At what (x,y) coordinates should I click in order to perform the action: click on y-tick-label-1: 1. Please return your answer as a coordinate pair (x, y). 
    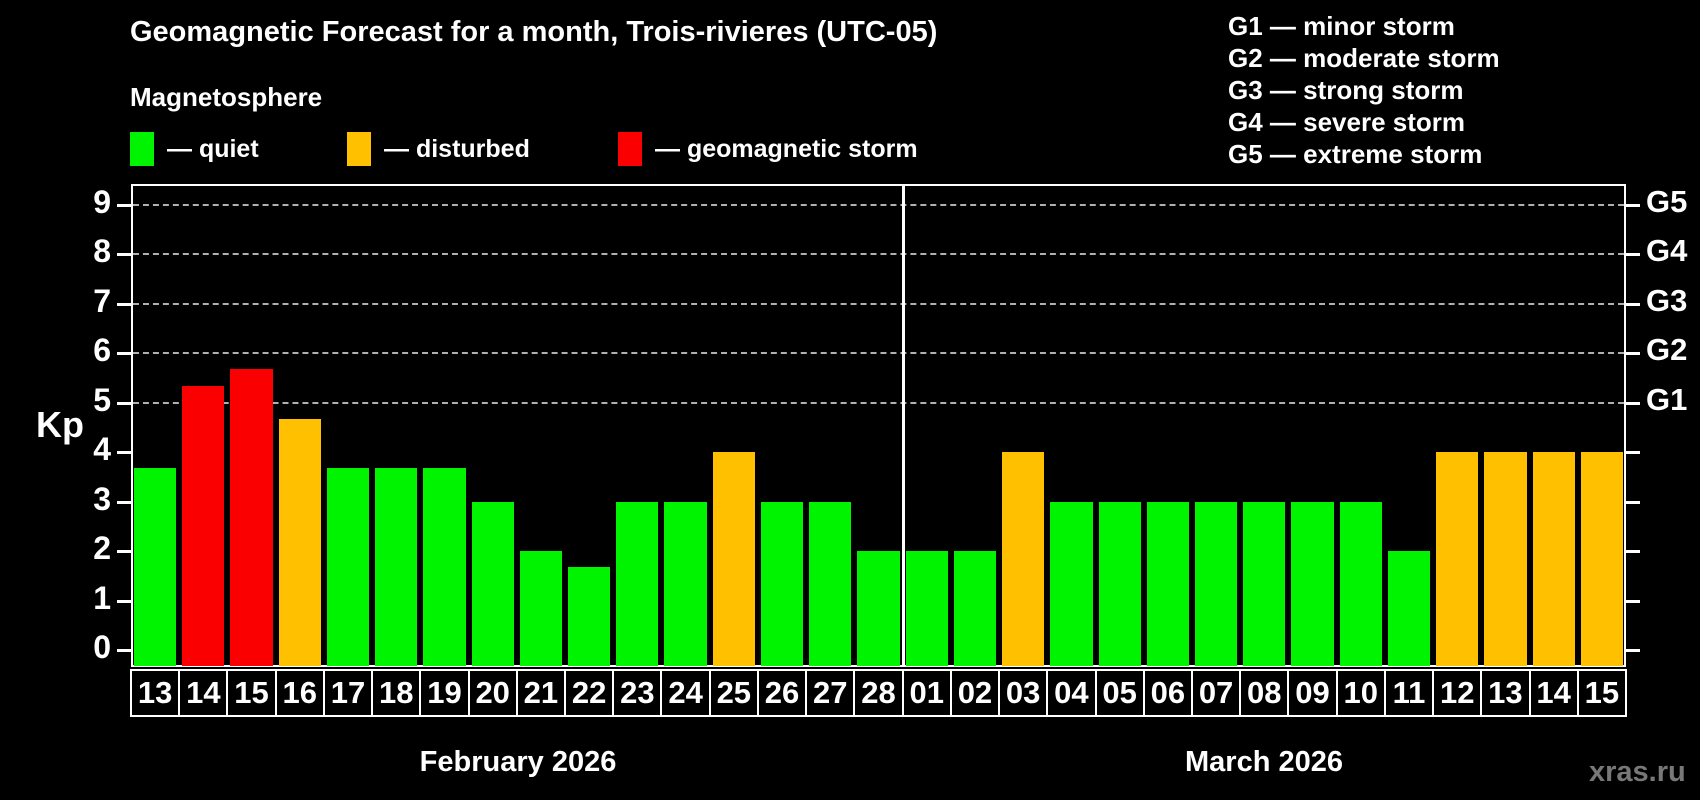
    Looking at the image, I should click on (102, 597).